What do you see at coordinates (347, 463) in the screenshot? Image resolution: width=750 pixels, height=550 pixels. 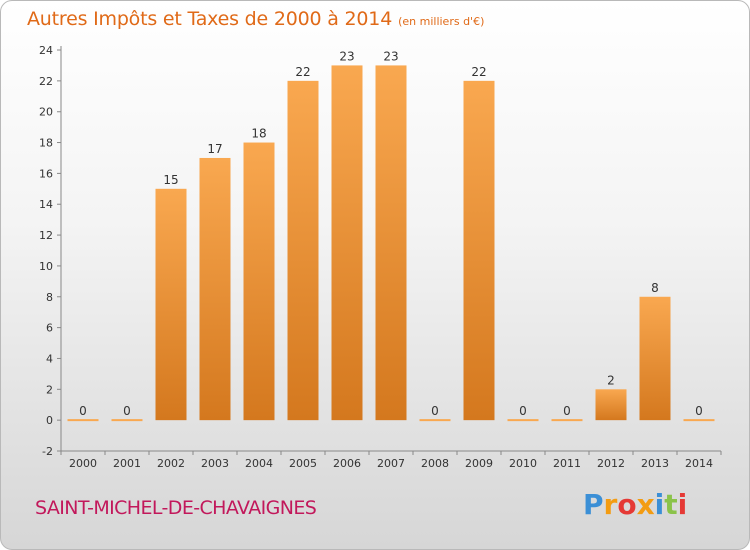 I see `x-tick-label: 2006` at bounding box center [347, 463].